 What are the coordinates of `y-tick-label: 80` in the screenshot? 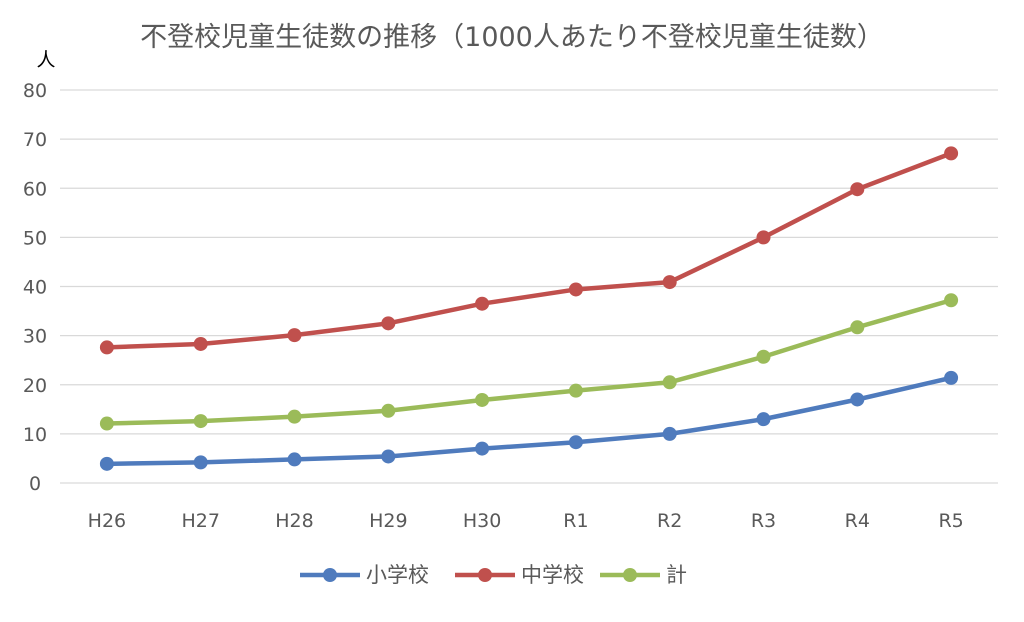 It's located at (35, 91).